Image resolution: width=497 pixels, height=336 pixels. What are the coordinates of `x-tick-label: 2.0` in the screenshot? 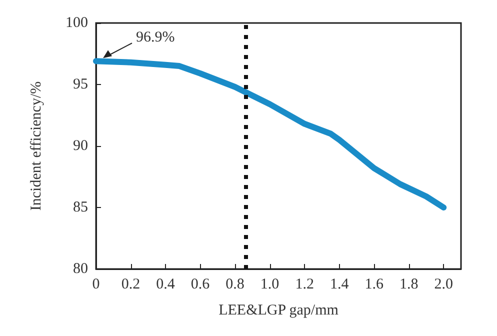 It's located at (443, 284).